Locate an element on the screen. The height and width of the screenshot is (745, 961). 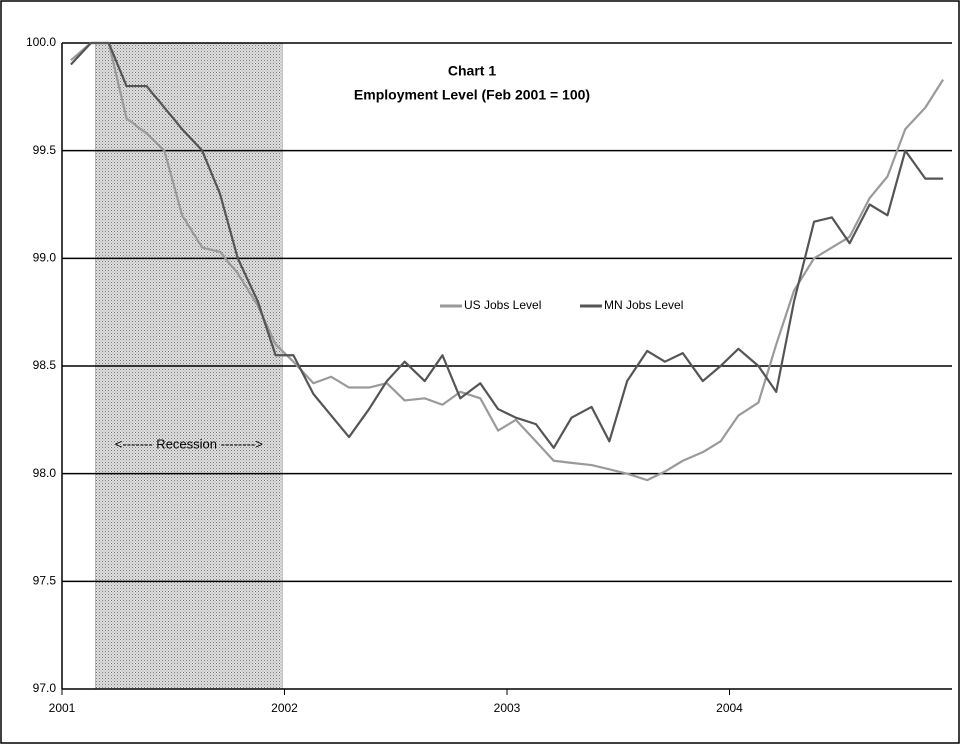
x-tick-label: 2002 is located at coordinates (284, 708).